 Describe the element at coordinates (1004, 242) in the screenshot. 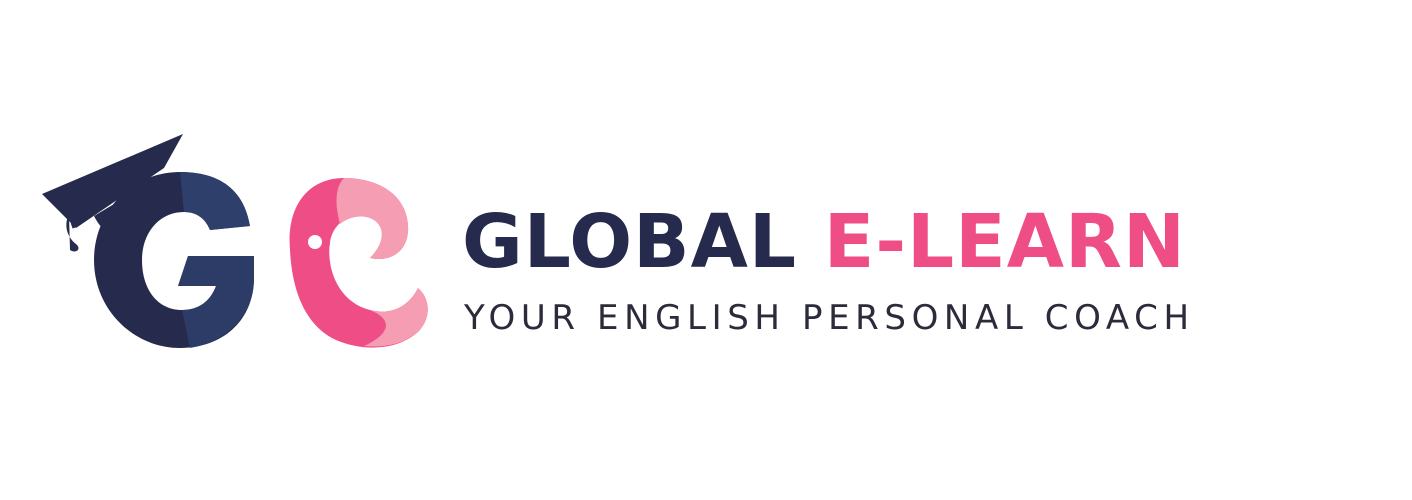

I see `brand-name-elearn: E-LEARN` at that location.